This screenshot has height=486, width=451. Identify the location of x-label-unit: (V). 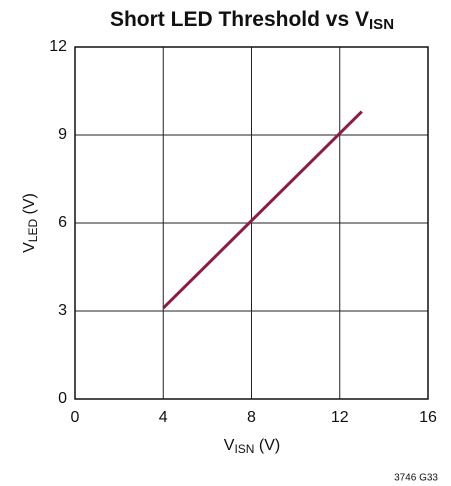
(267, 445).